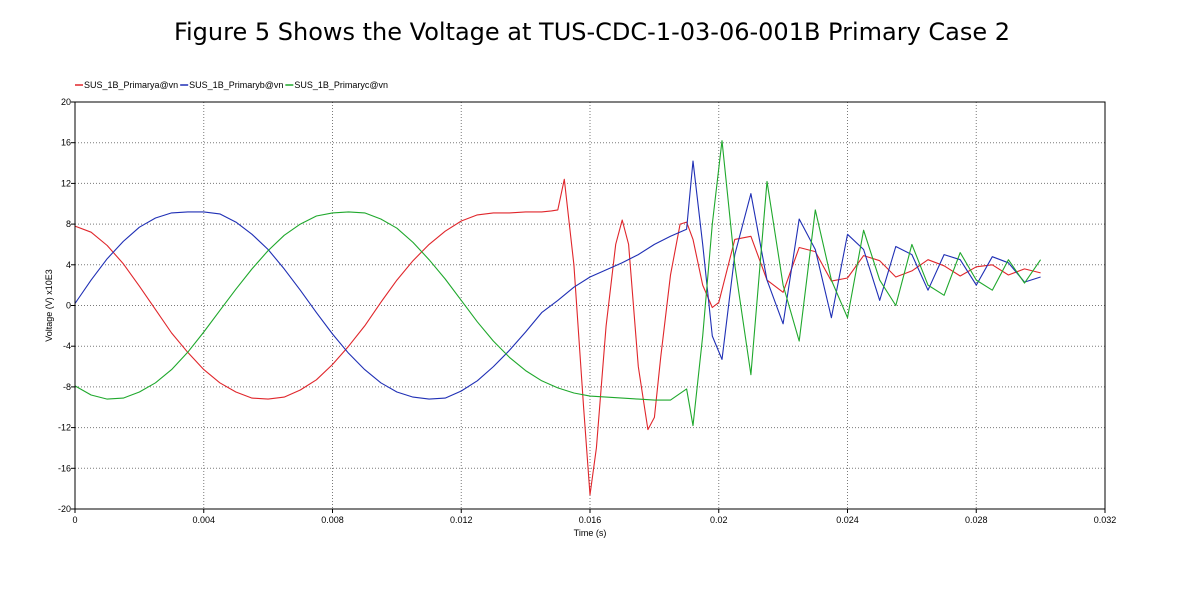 The image size is (1184, 603). I want to click on y-tick-label: 0, so click(68, 306).